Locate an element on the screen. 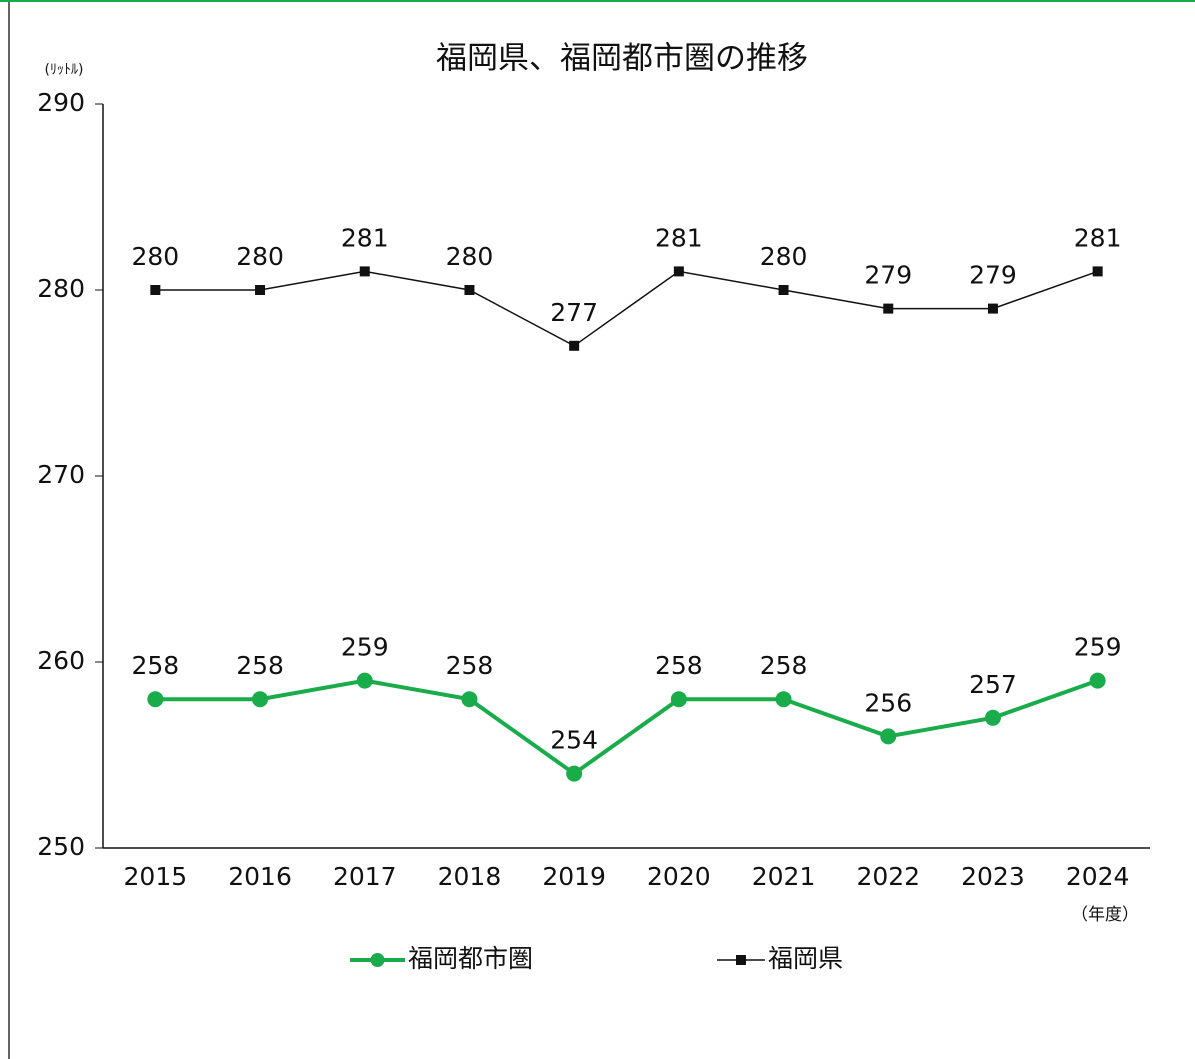  y-axis-label: (ﾘｯﾄﾙ) is located at coordinates (64, 70).